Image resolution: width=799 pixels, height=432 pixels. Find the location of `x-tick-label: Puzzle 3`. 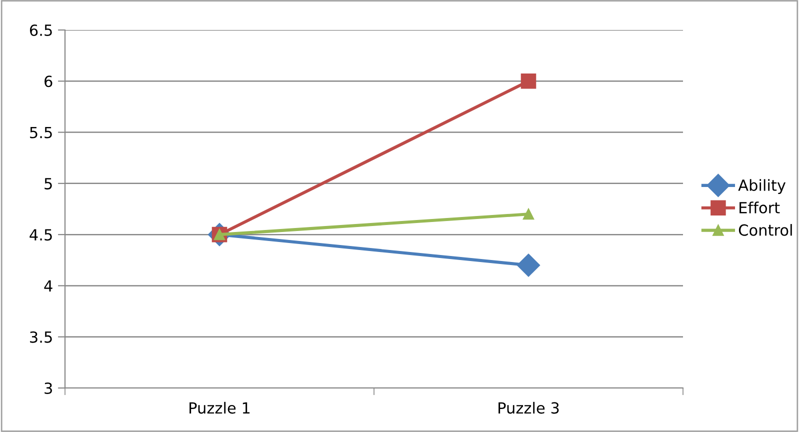

x-tick-label: Puzzle 3 is located at coordinates (528, 408).